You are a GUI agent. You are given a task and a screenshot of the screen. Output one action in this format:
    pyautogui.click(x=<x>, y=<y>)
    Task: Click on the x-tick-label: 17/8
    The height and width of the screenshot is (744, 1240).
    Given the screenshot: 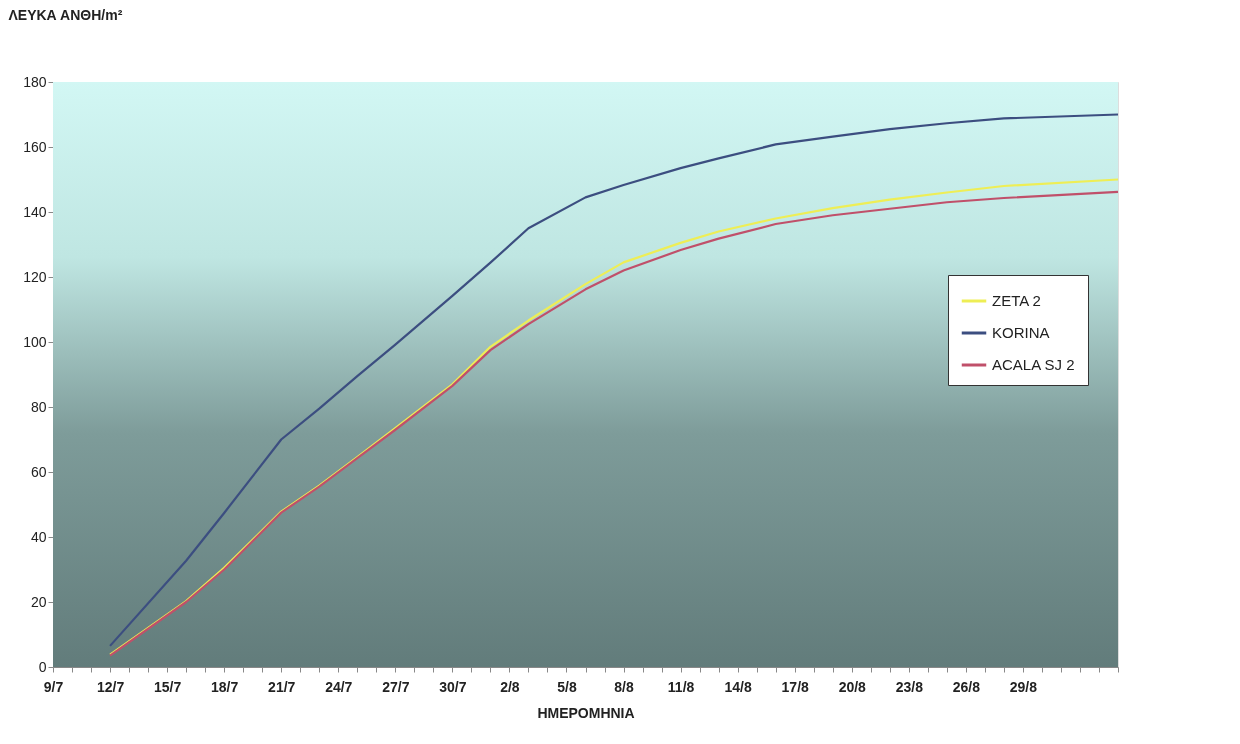 What is the action you would take?
    pyautogui.click(x=795, y=686)
    